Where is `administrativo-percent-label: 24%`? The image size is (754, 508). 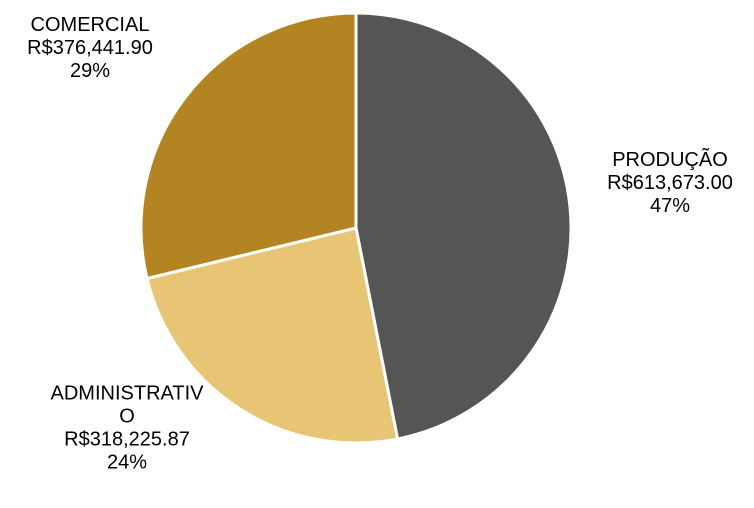
administrativo-percent-label: 24% is located at coordinates (127, 463).